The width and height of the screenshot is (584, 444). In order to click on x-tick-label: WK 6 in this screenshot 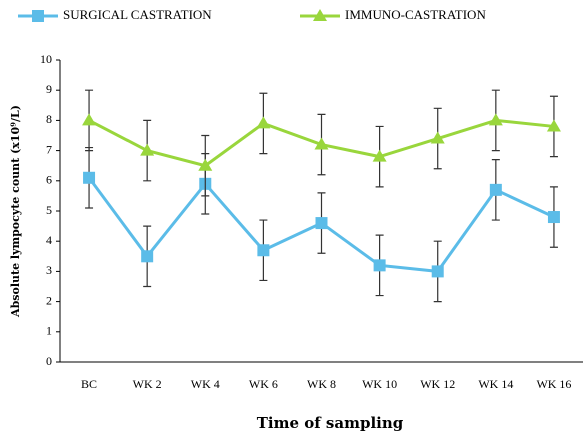, I will do `click(263, 384)`.